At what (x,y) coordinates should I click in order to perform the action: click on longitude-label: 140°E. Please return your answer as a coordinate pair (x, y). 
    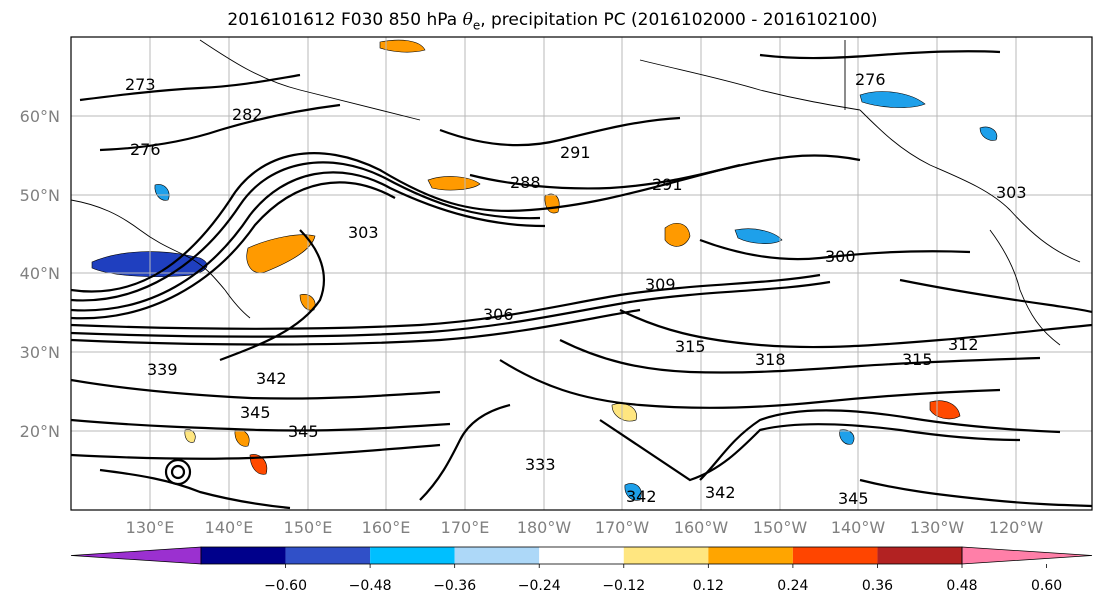
    Looking at the image, I should click on (229, 527).